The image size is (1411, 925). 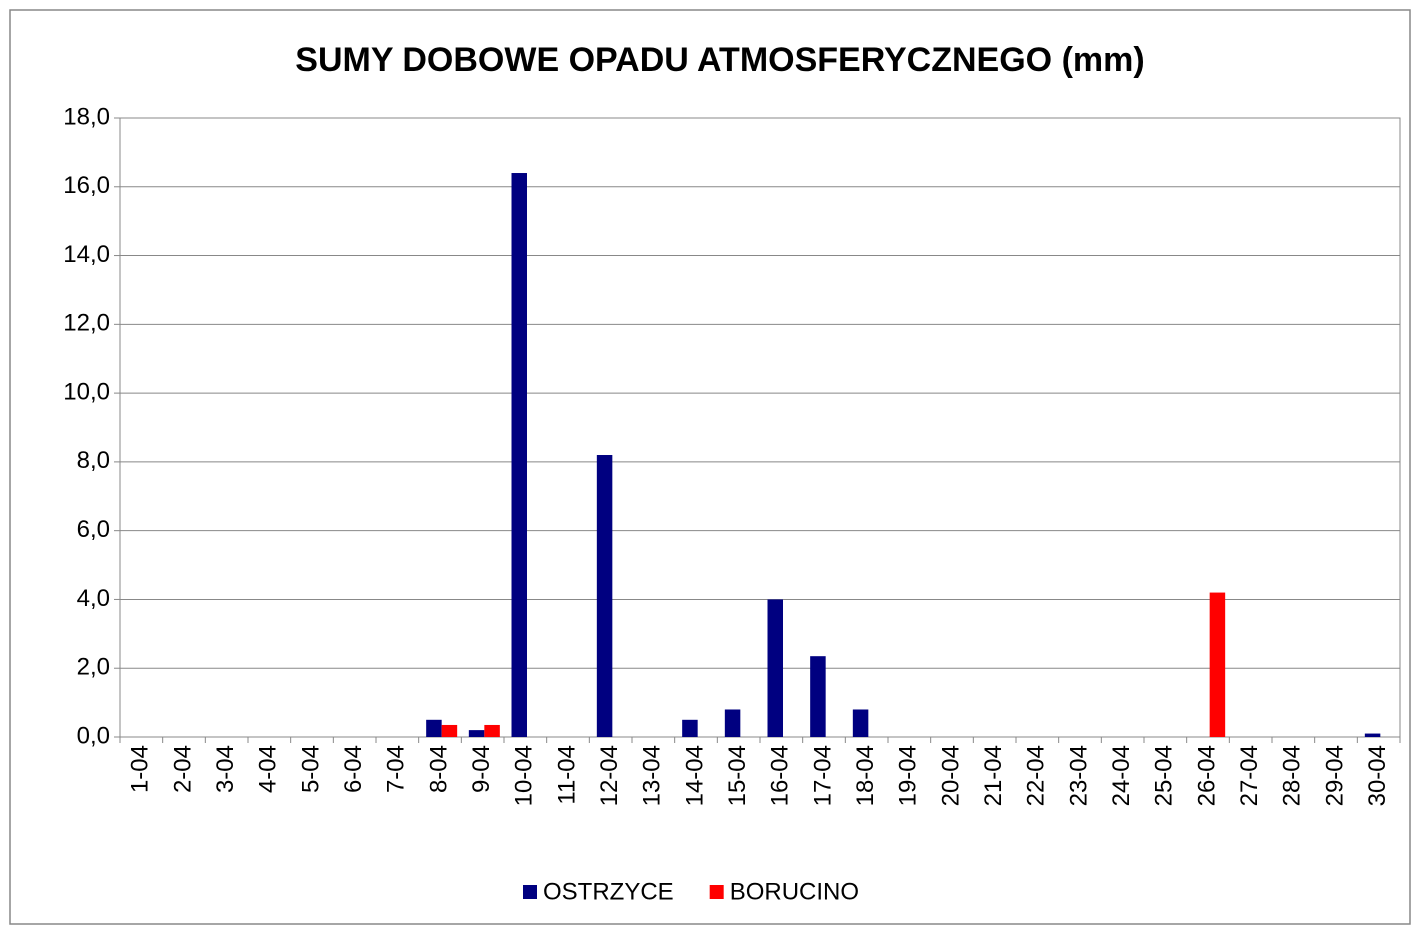 I want to click on x-tick-label: 21-04, so click(x=993, y=775).